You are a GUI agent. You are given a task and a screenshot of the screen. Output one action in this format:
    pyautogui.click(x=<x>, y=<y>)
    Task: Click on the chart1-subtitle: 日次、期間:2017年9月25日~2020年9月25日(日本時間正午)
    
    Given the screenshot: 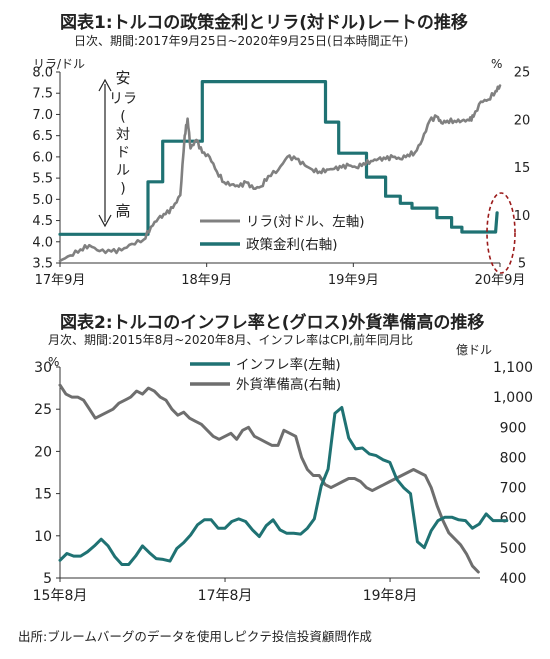 What is the action you would take?
    pyautogui.click(x=241, y=41)
    